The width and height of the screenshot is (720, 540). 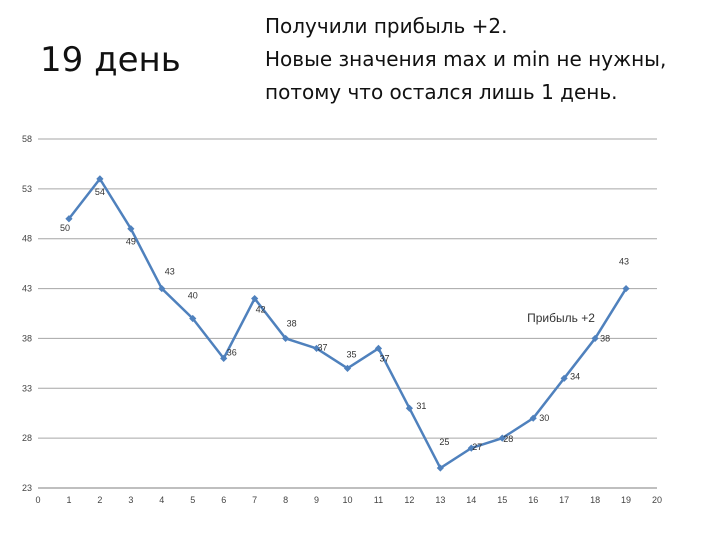 I want to click on x-tick-label: 6, so click(x=223, y=500).